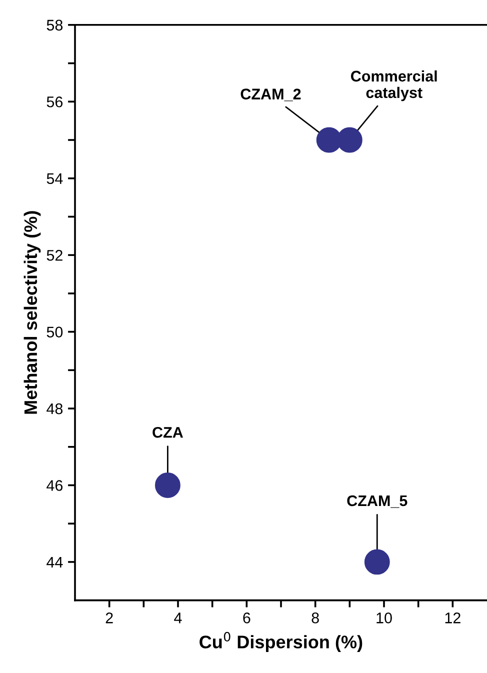 Image resolution: width=487 pixels, height=673 pixels. Describe the element at coordinates (377, 501) in the screenshot. I see `annotation: CZAM_5` at that location.